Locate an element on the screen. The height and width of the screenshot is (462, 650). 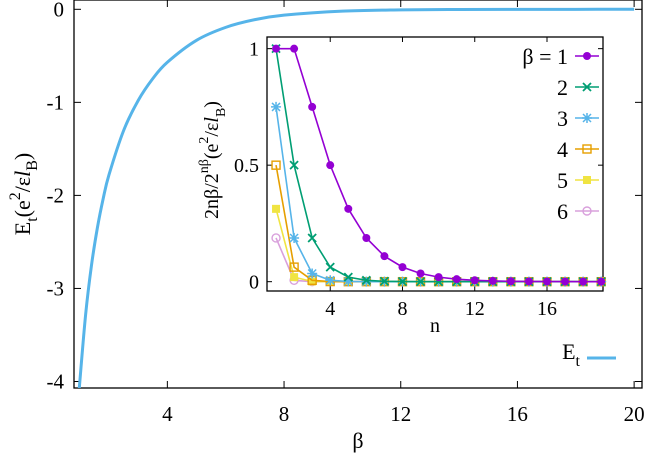
legend-label-beta-5: 5 is located at coordinates (562, 180).